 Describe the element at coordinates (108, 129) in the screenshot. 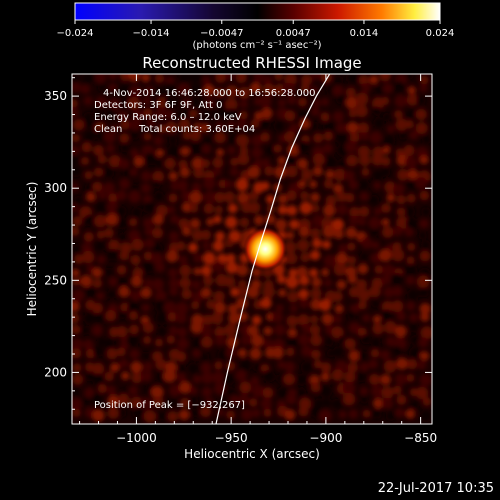

I see `annotation-clean: Clean` at that location.